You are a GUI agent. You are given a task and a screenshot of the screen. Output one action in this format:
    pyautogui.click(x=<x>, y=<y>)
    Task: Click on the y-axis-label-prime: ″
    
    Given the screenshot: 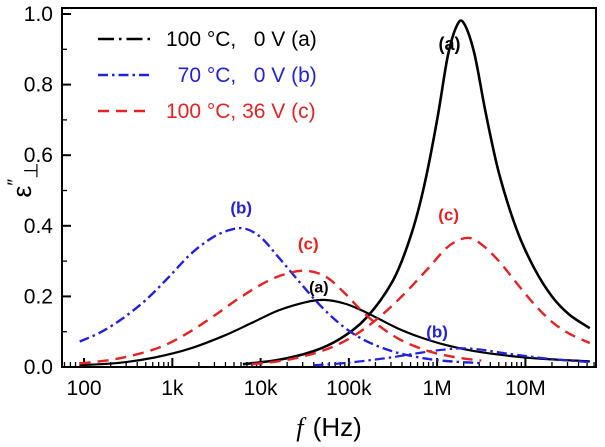 What is the action you would take?
    pyautogui.click(x=15, y=182)
    